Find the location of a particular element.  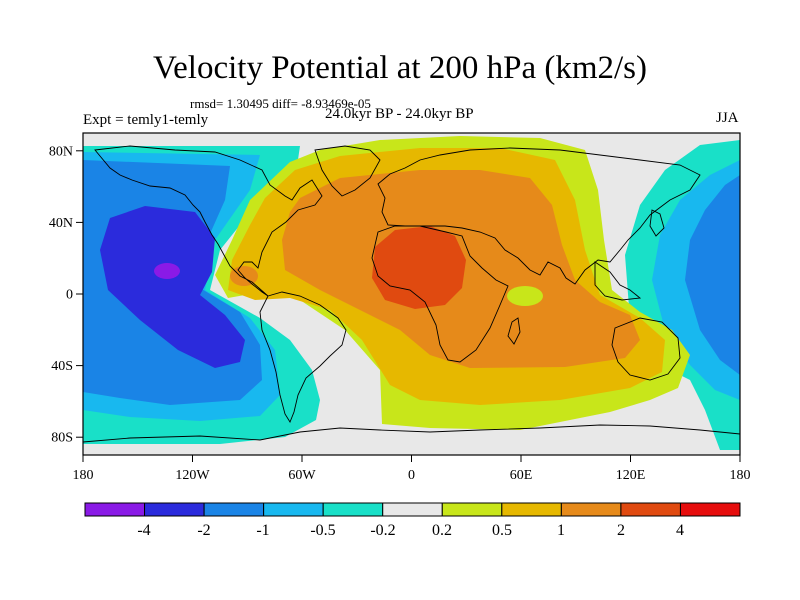

season-label: JJA is located at coordinates (727, 118).